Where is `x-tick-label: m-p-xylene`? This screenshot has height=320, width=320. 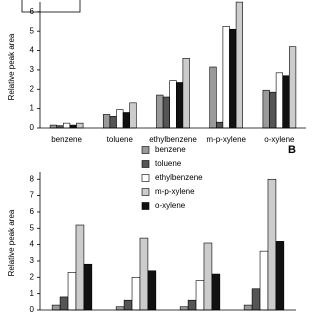
x-tick-label: m-p-xylene is located at coordinates (226, 139).